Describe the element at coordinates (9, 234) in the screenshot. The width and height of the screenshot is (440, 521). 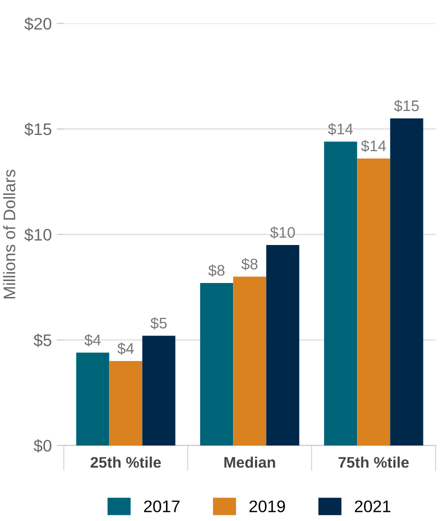
I see `y-axis-title: Millions of Dollars` at that location.